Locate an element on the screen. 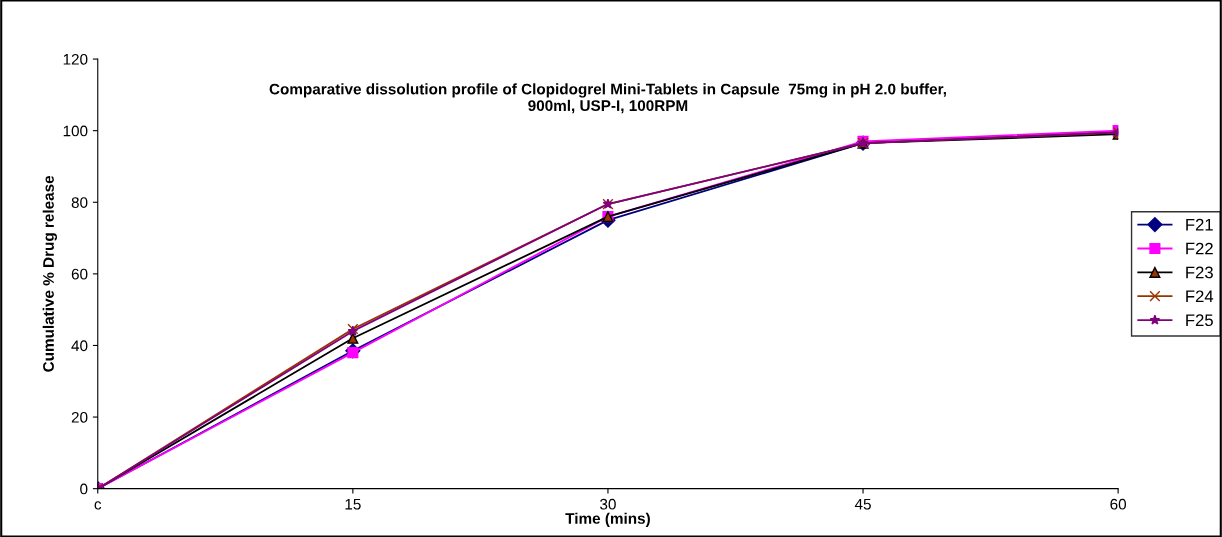 This screenshot has width=1222, height=537. x-tick-label: c is located at coordinates (98, 505).